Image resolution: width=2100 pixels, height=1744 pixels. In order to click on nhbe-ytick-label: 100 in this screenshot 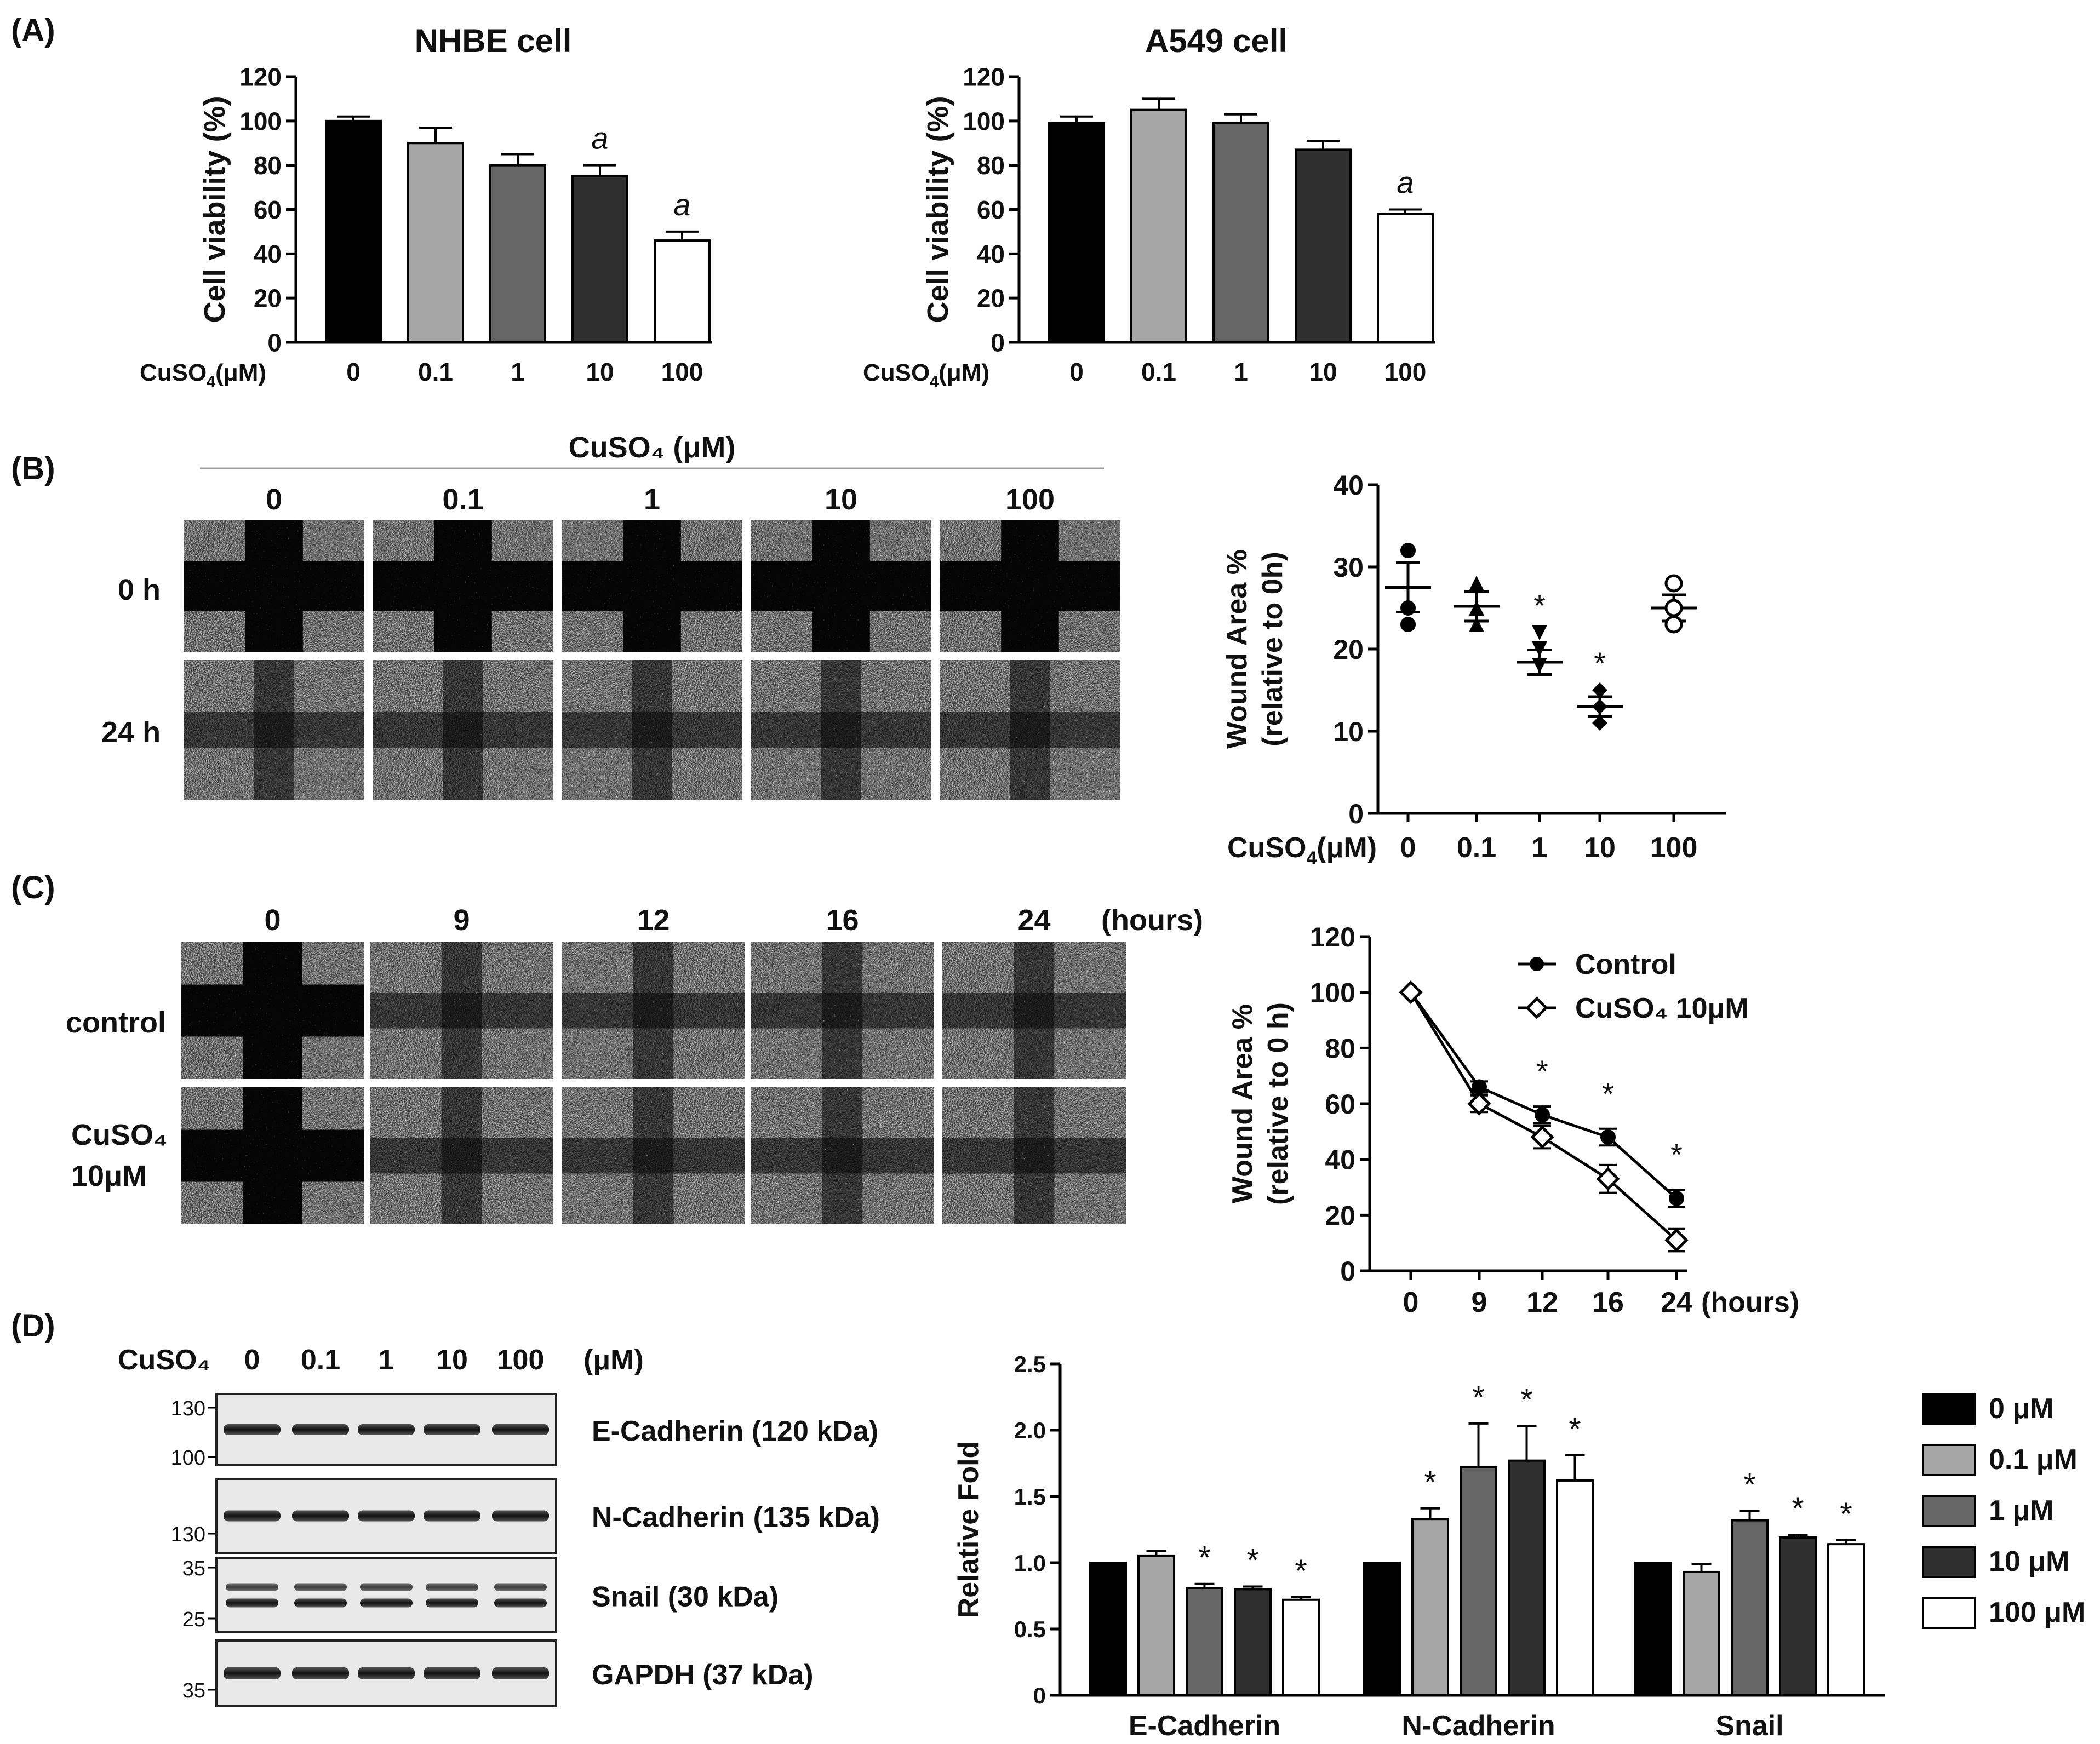, I will do `click(260, 121)`.